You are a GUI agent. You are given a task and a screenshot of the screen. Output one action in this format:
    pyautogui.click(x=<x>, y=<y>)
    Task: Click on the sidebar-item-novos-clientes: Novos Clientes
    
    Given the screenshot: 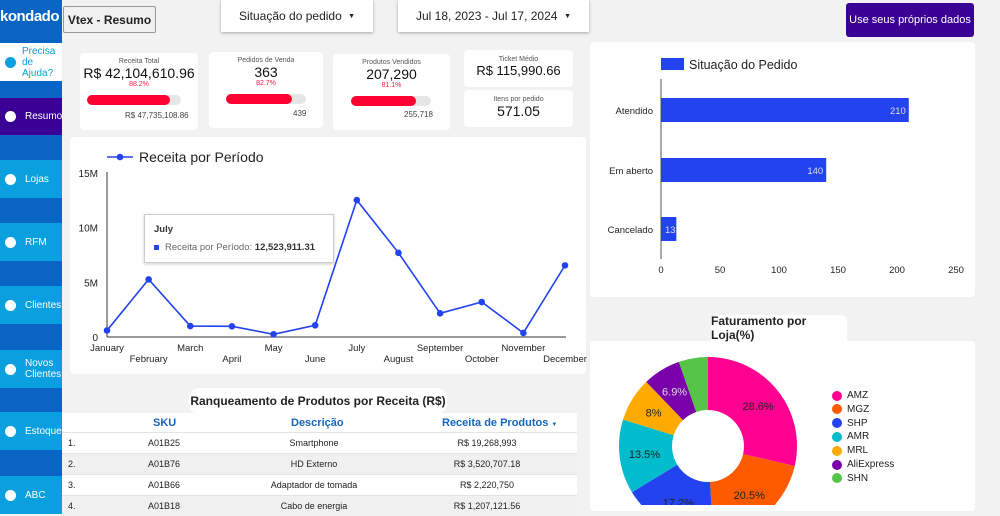 What is the action you would take?
    pyautogui.click(x=31, y=369)
    